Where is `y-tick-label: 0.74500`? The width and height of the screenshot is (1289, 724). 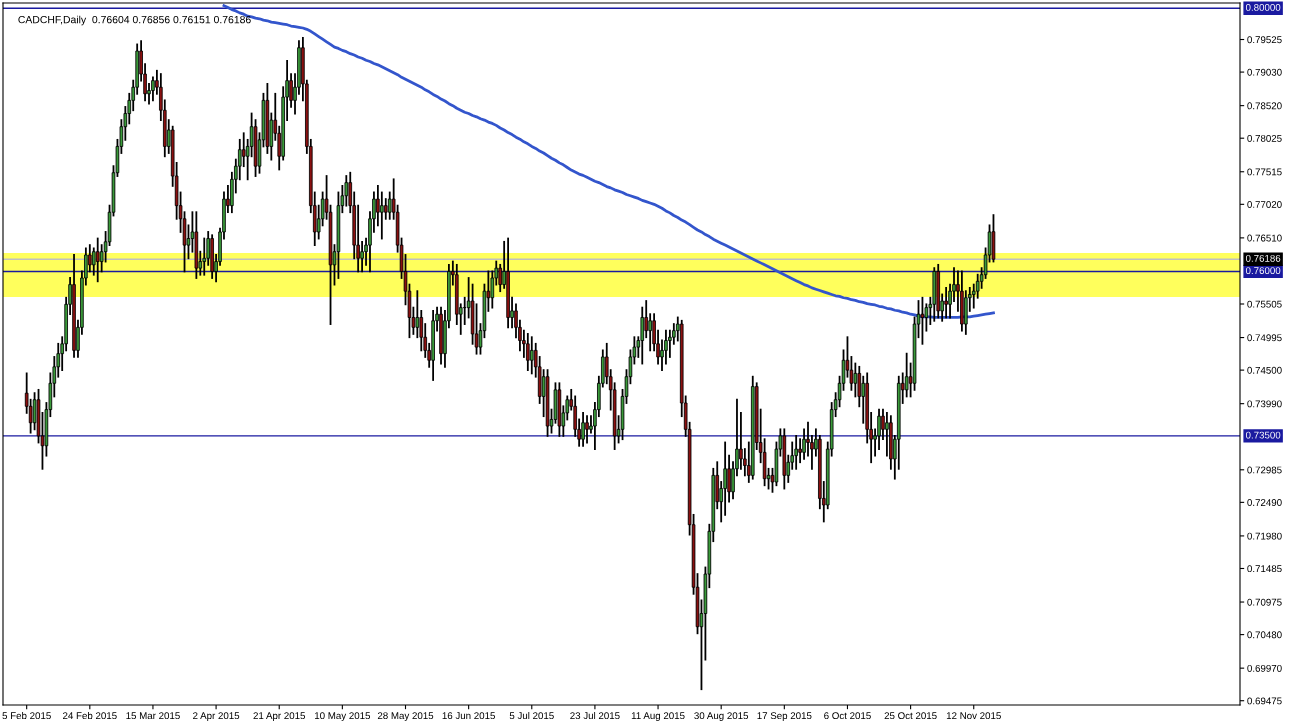
y-tick-label: 0.74500 is located at coordinates (1264, 370).